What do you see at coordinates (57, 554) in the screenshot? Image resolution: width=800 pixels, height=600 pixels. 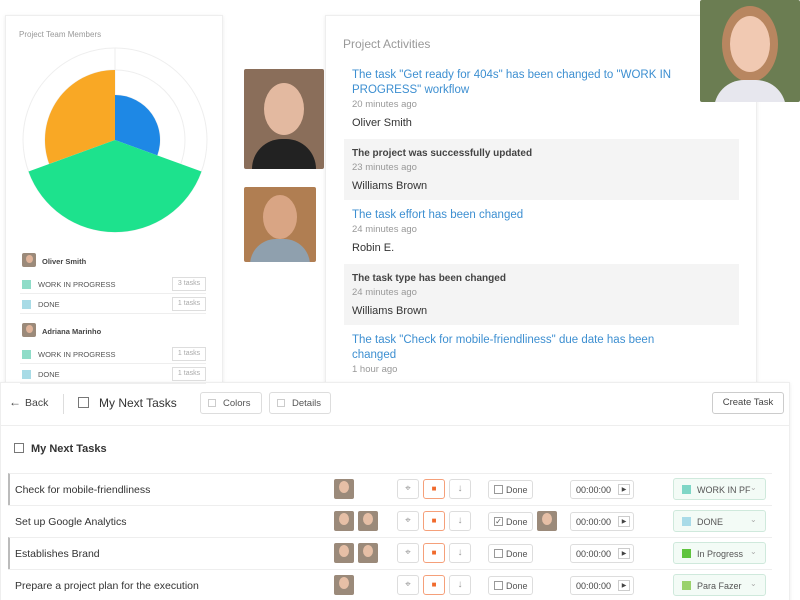 I see `task-name: Establishes Brand` at bounding box center [57, 554].